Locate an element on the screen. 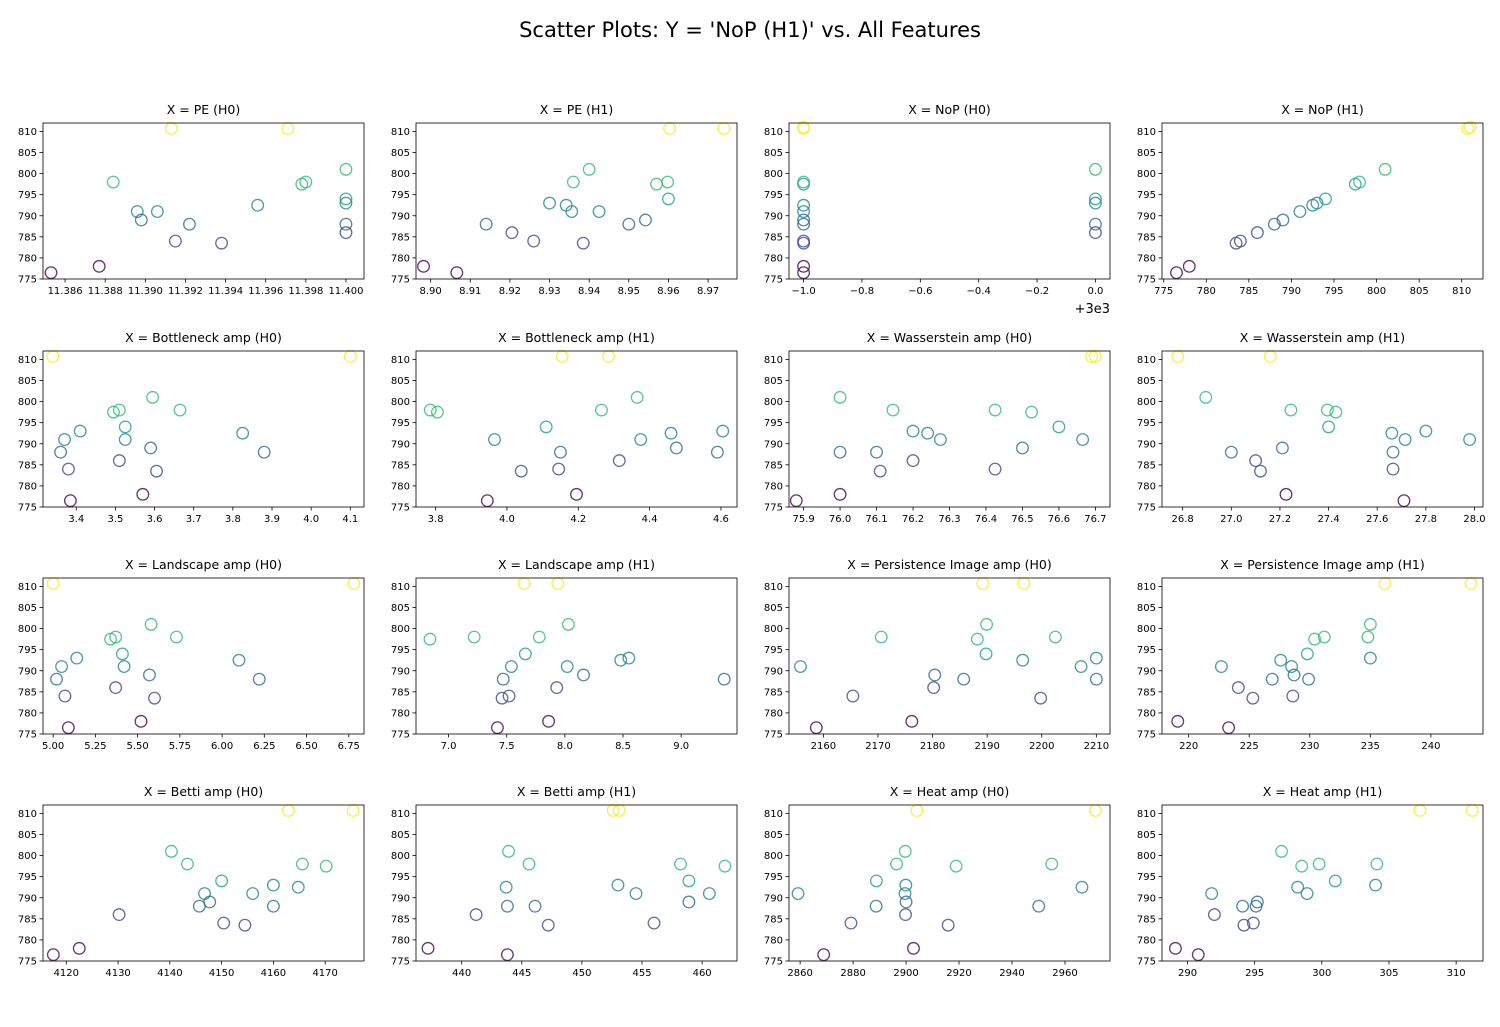  x-tick-label: −0.8 is located at coordinates (862, 291).